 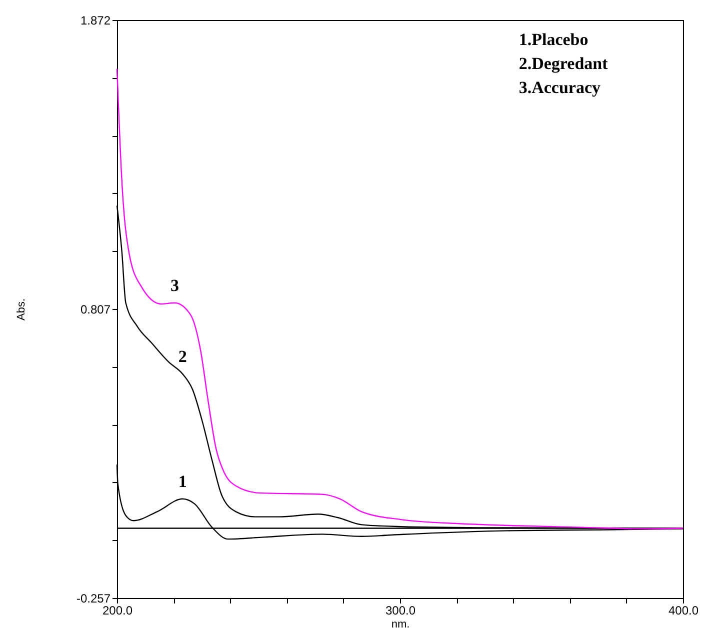 I want to click on y-tick-label: 0.807, so click(x=95, y=309).